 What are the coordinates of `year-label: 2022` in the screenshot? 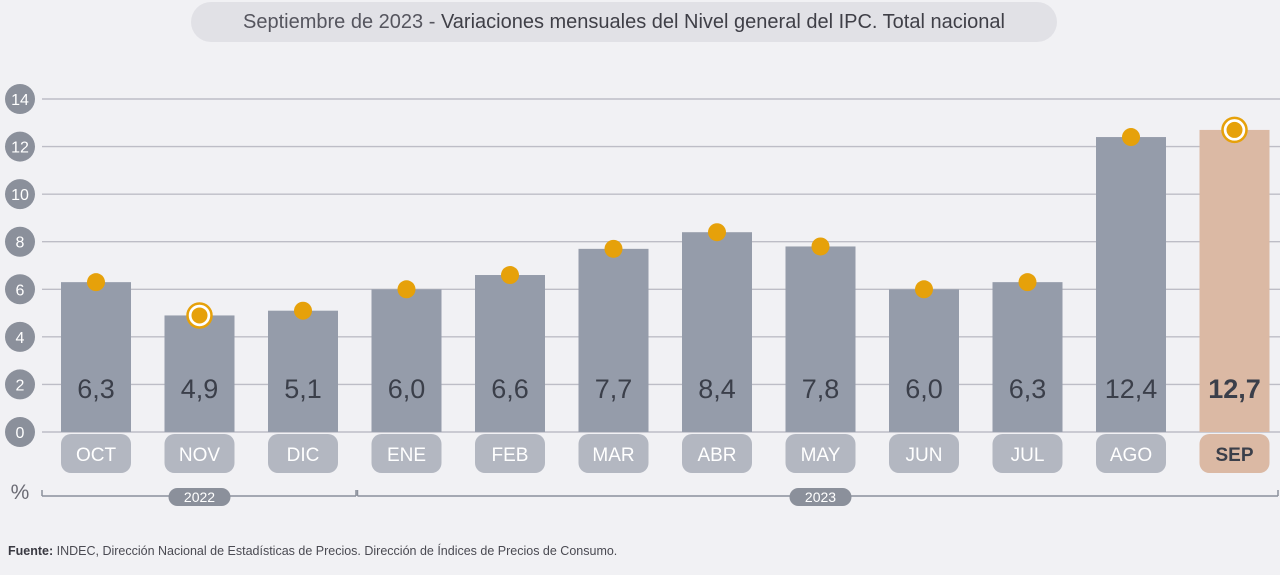 It's located at (199, 497).